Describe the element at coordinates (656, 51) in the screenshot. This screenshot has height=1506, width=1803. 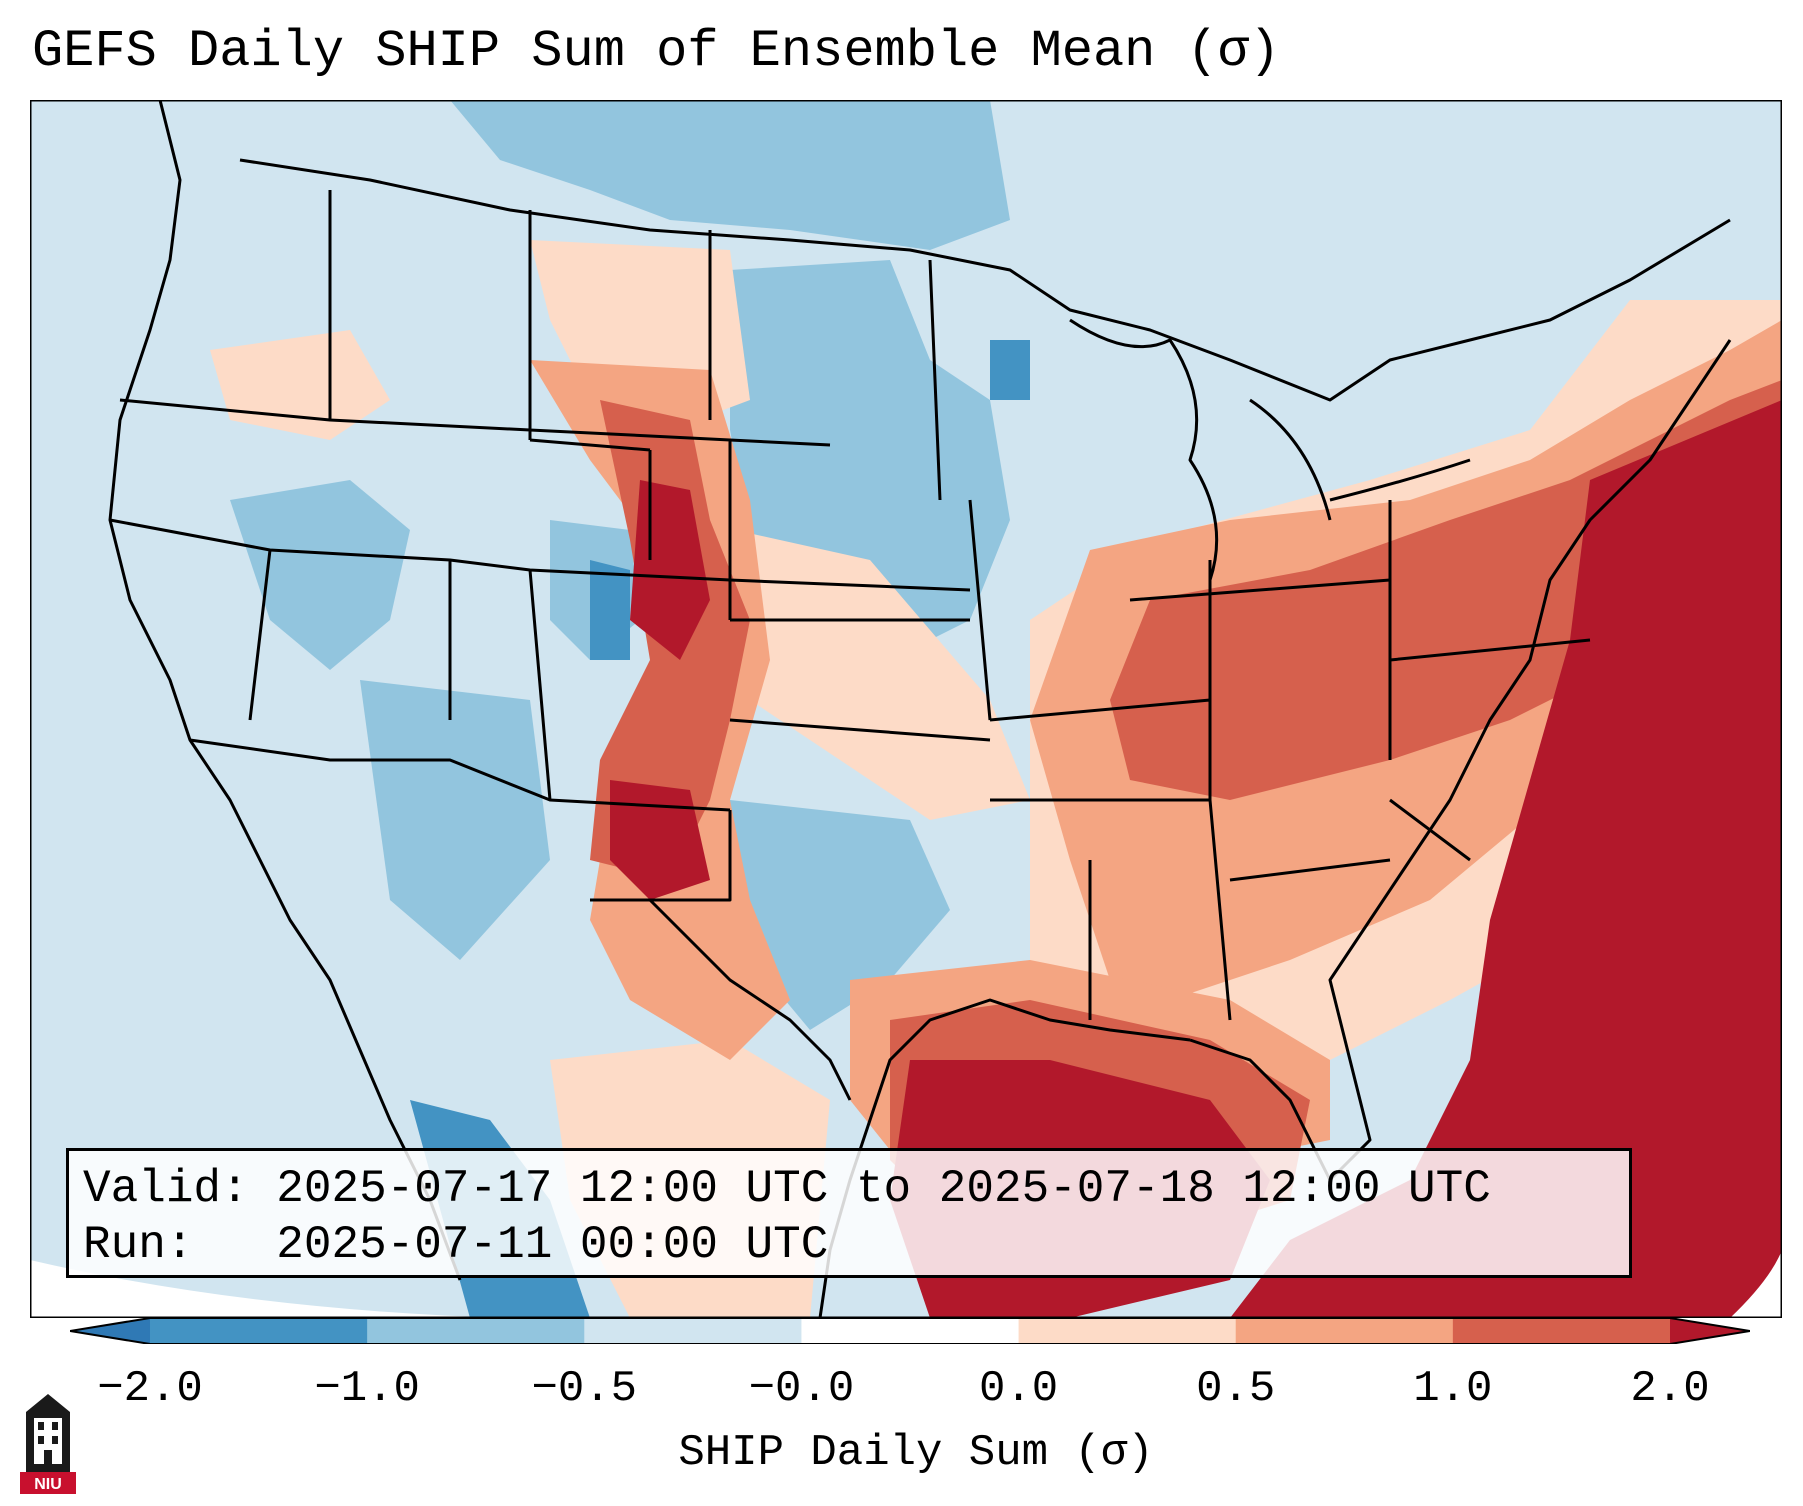
I see `map-title: GEFS Daily SHIP Sum of Ensemble Mean (σ)` at that location.